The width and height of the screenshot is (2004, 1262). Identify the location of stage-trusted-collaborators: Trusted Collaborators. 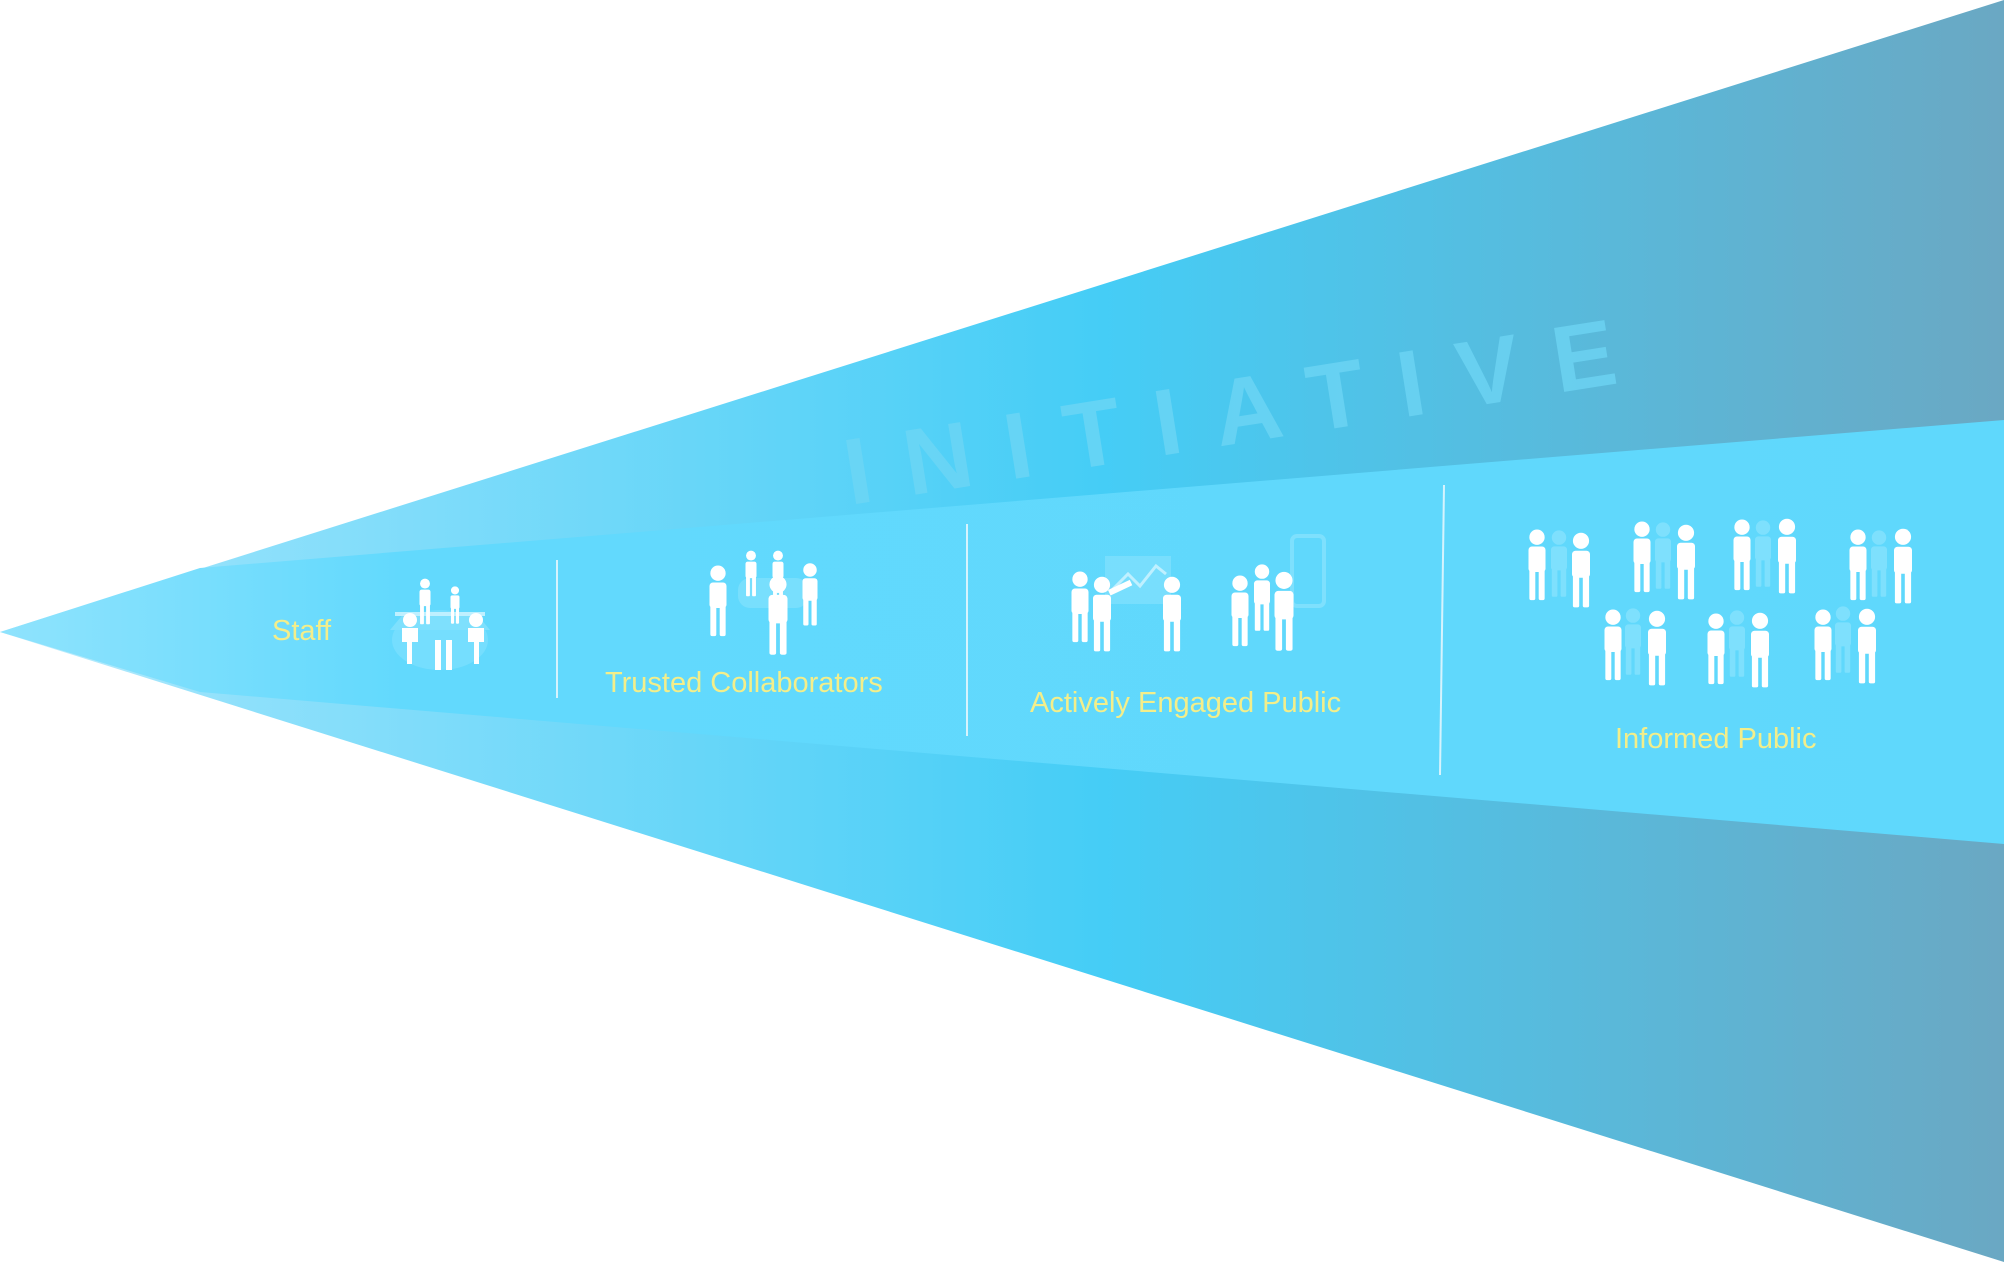
(744, 624).